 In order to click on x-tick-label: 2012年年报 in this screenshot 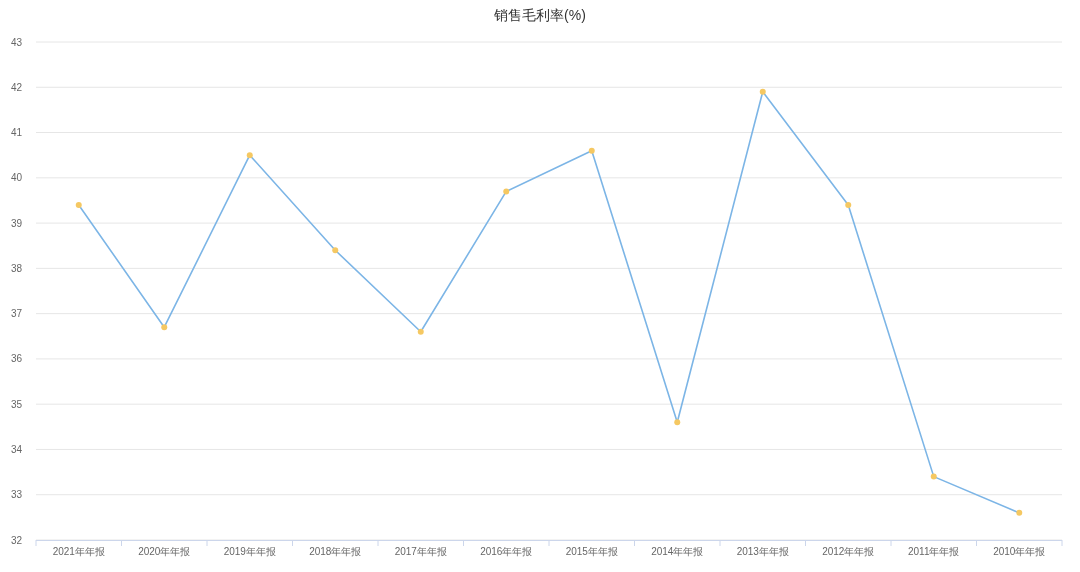, I will do `click(848, 551)`.